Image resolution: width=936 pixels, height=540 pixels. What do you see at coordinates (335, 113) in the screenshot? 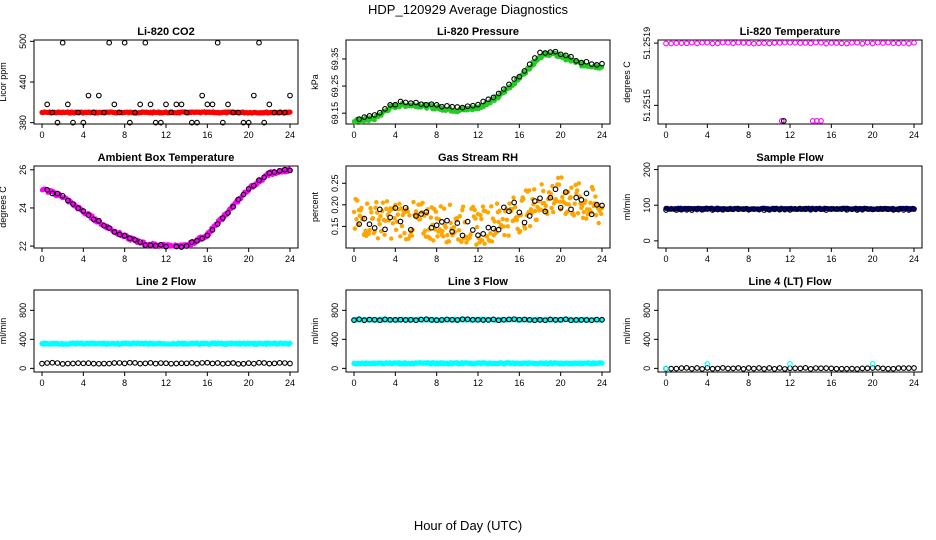
I see `y-tick-label: 69.15` at bounding box center [335, 113].